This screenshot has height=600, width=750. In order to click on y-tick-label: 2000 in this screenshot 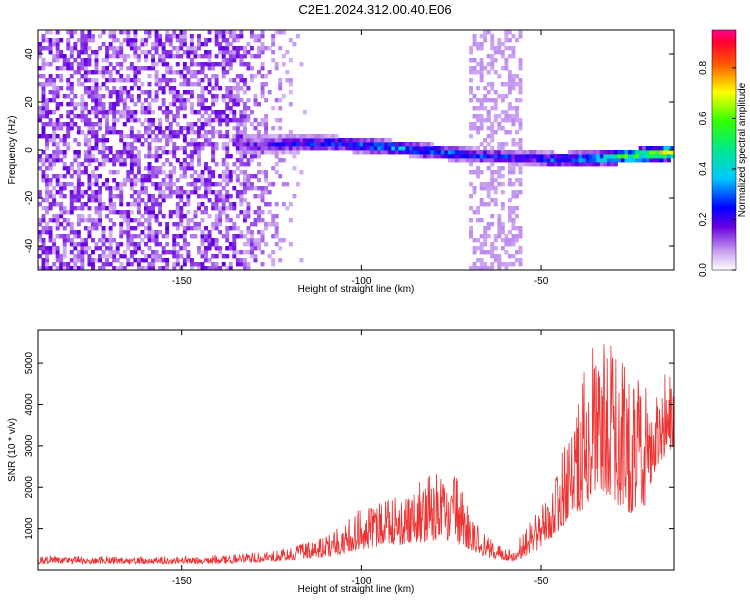, I will do `click(29, 487)`.